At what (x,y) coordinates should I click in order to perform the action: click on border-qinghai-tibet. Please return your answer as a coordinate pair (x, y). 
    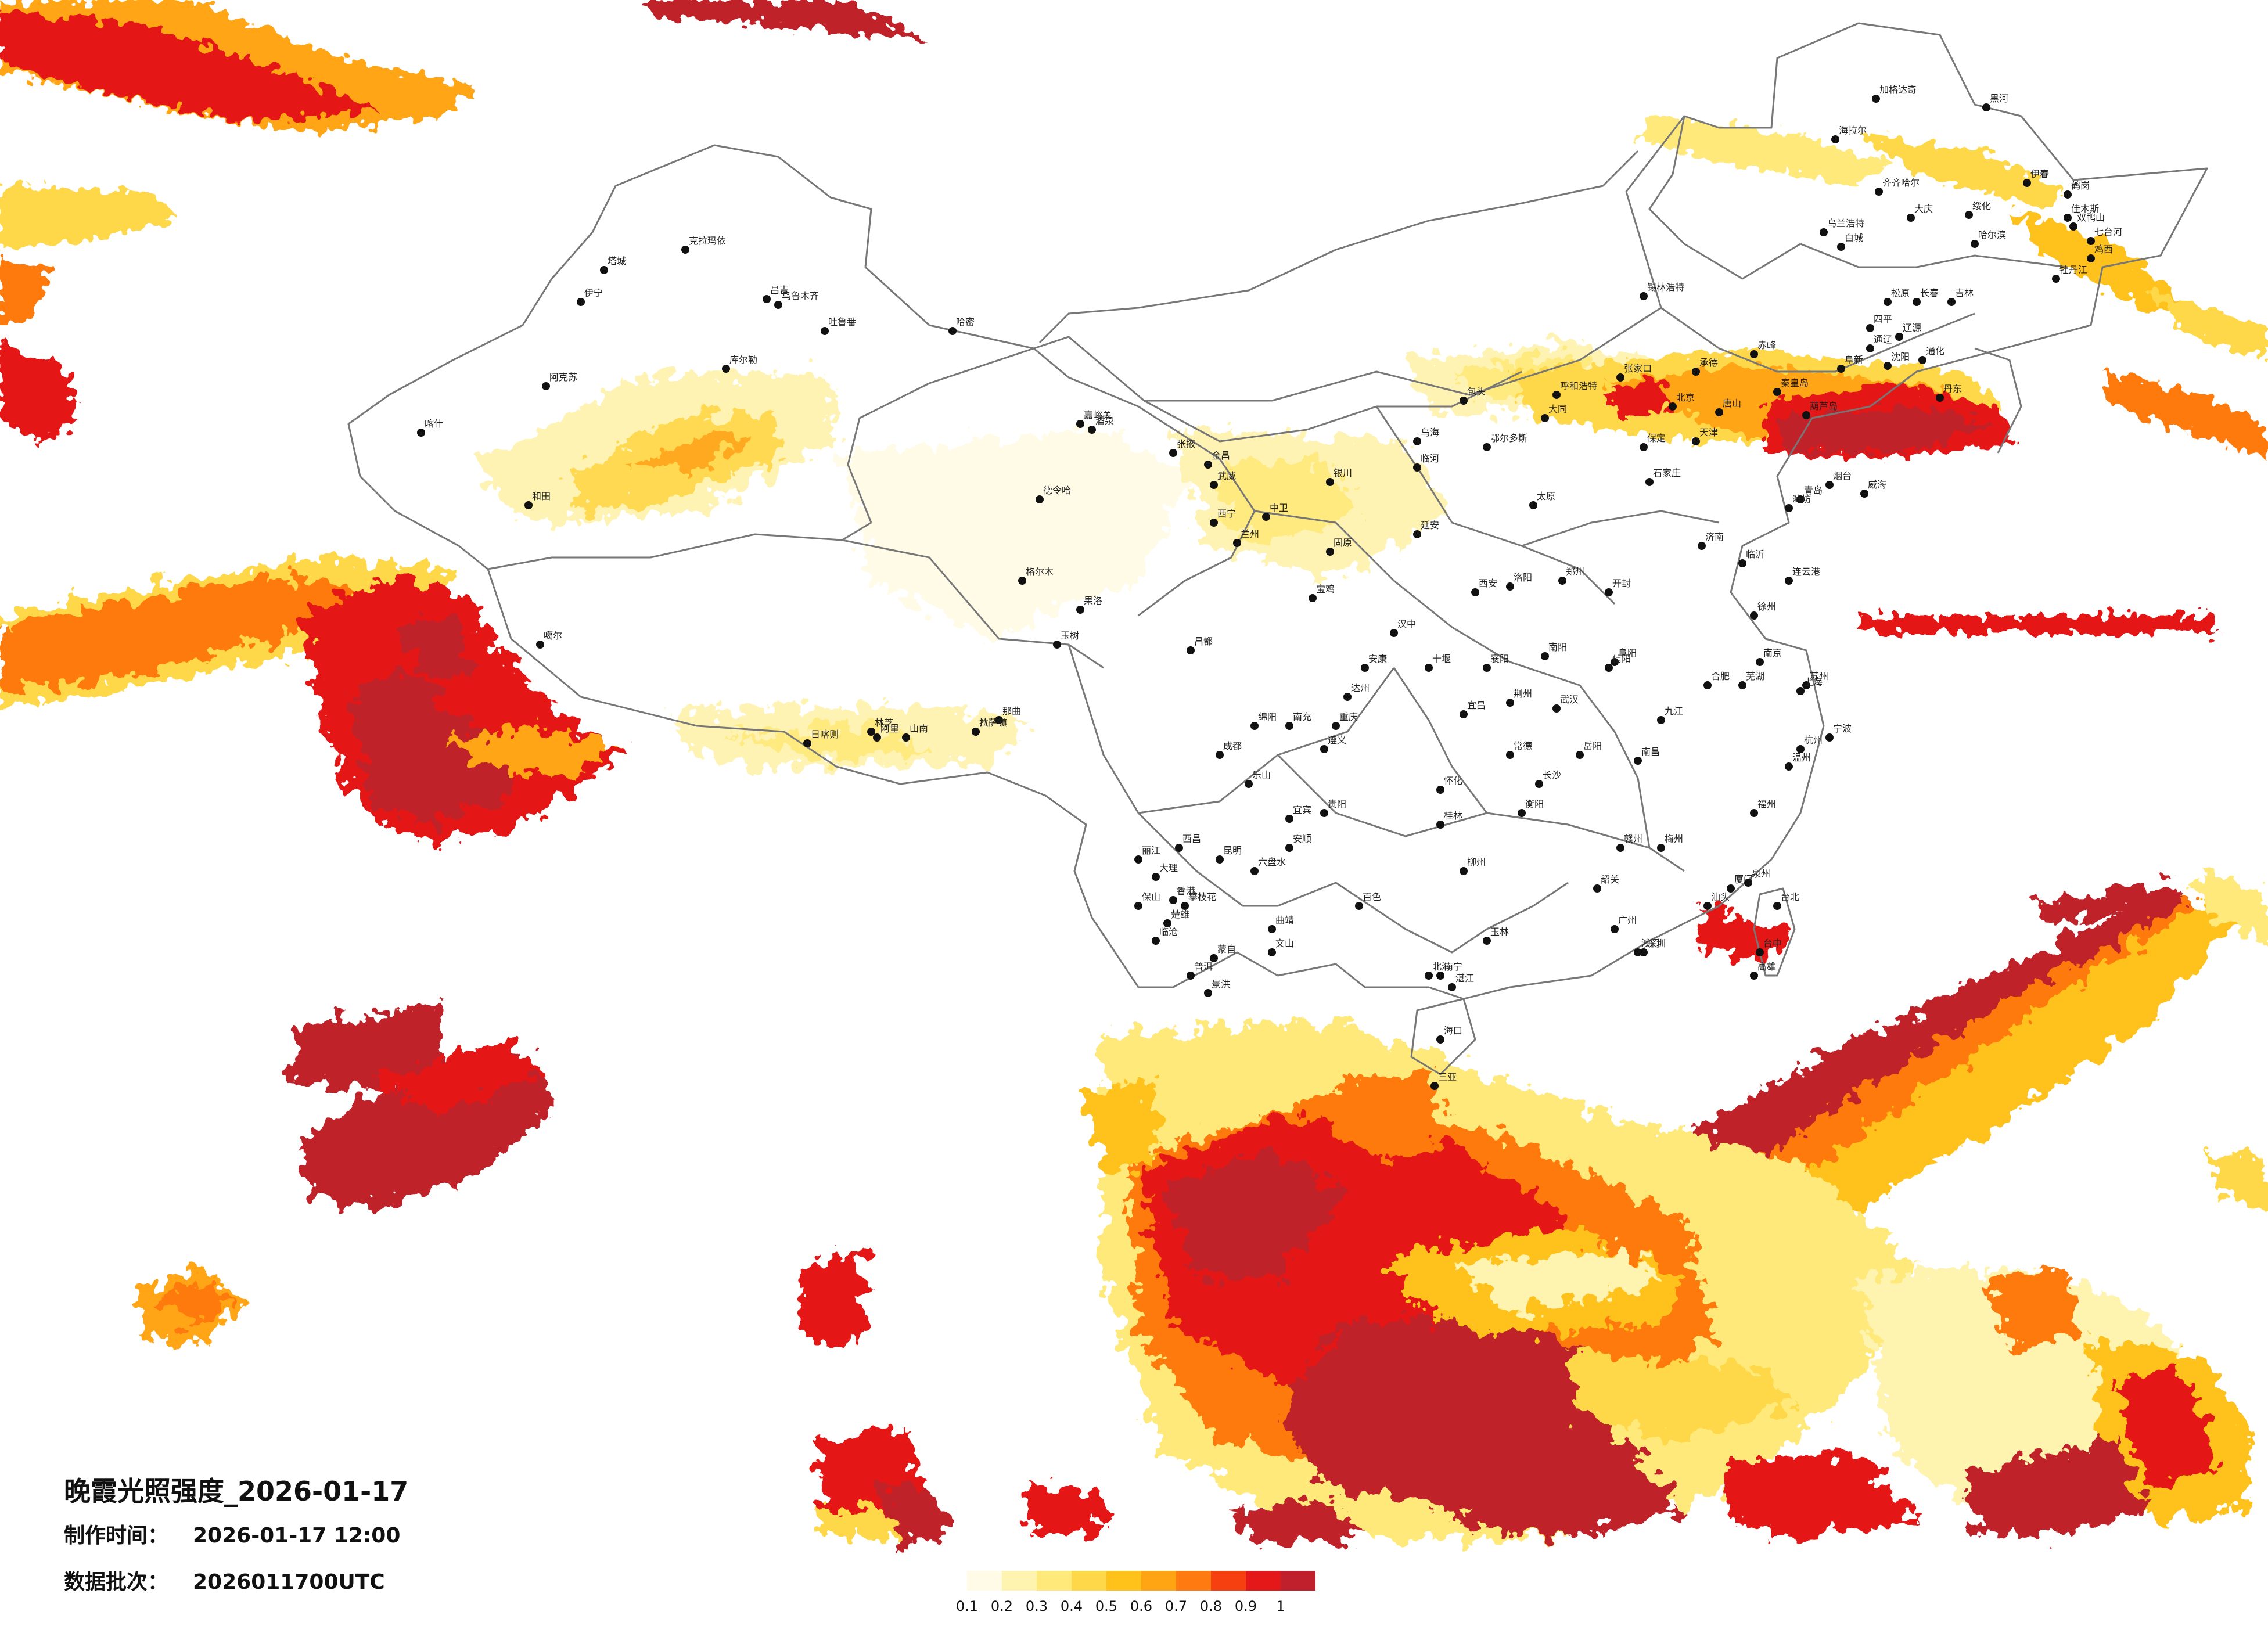
    Looking at the image, I should click on (973, 604).